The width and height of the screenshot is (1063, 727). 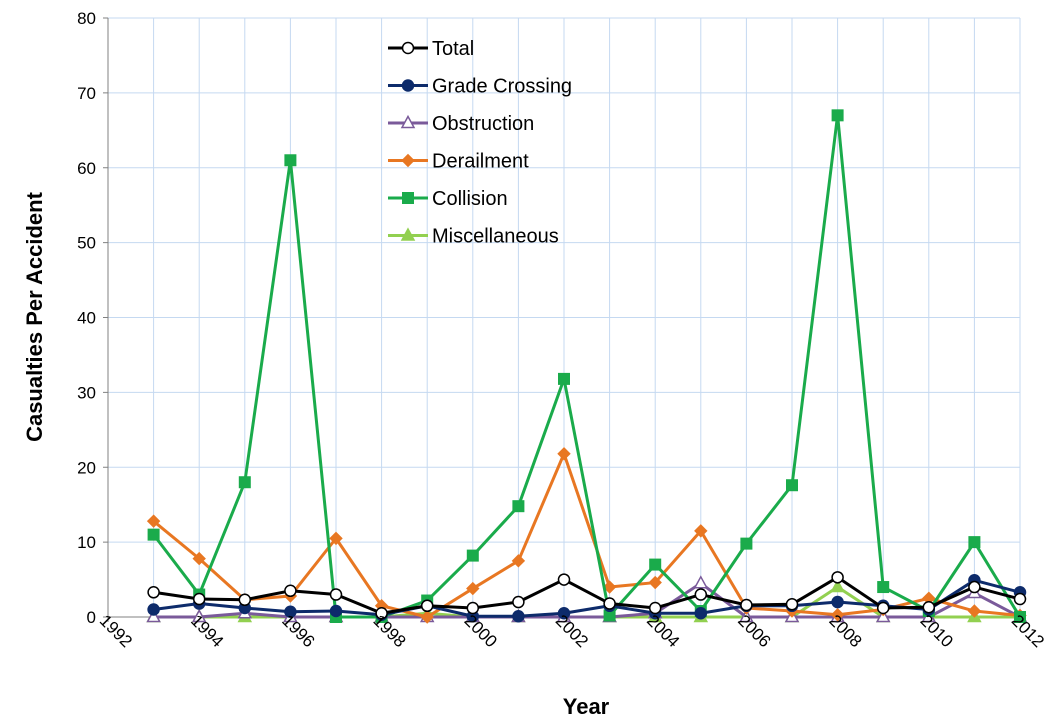 What do you see at coordinates (86, 318) in the screenshot?
I see `y-tick-label: 40` at bounding box center [86, 318].